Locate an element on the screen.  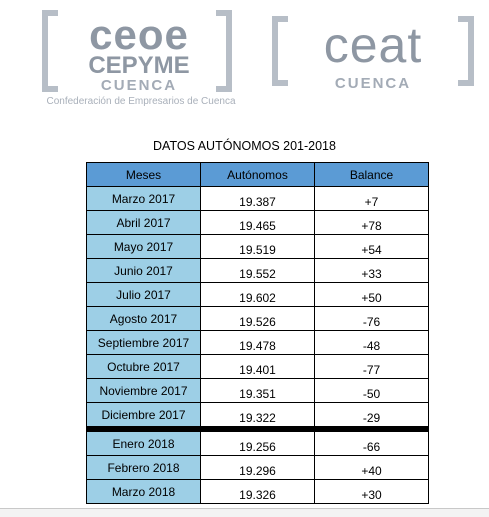
table-row: Enero 2018 19.256 -66 is located at coordinates (257, 443).